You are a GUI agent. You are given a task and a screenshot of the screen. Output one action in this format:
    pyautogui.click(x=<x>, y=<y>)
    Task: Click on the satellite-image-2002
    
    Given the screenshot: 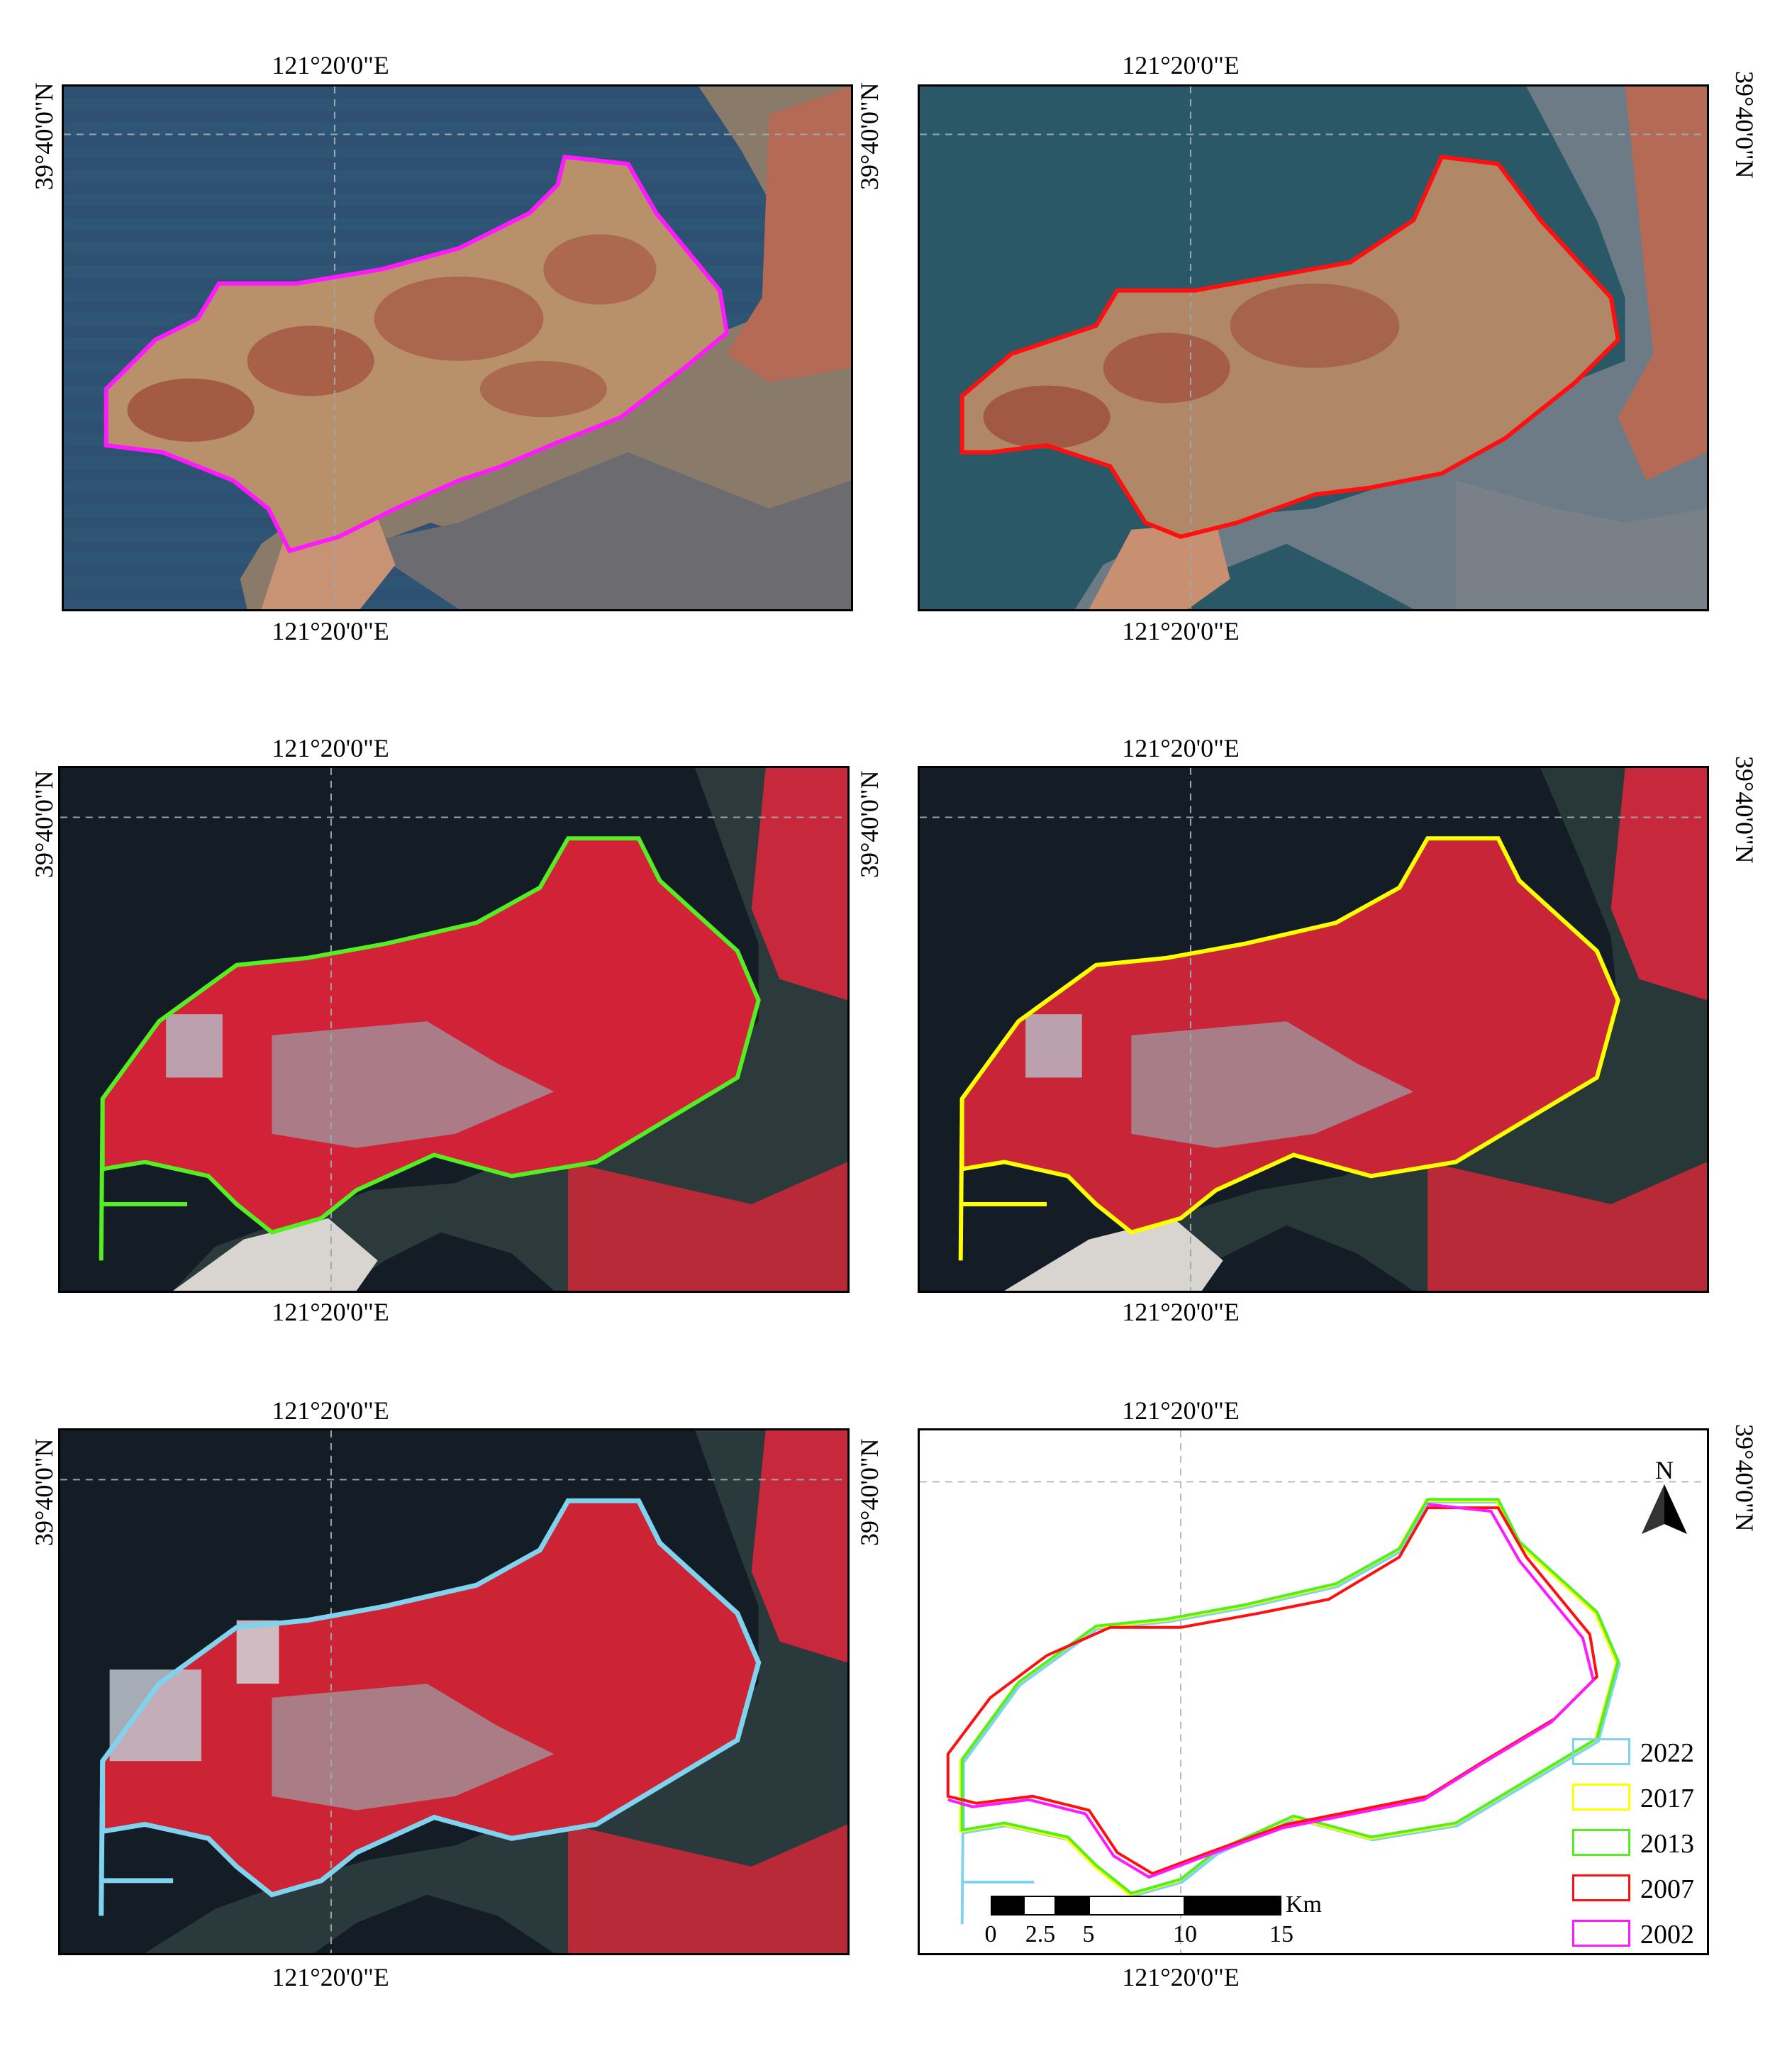 What is the action you would take?
    pyautogui.click(x=457, y=348)
    